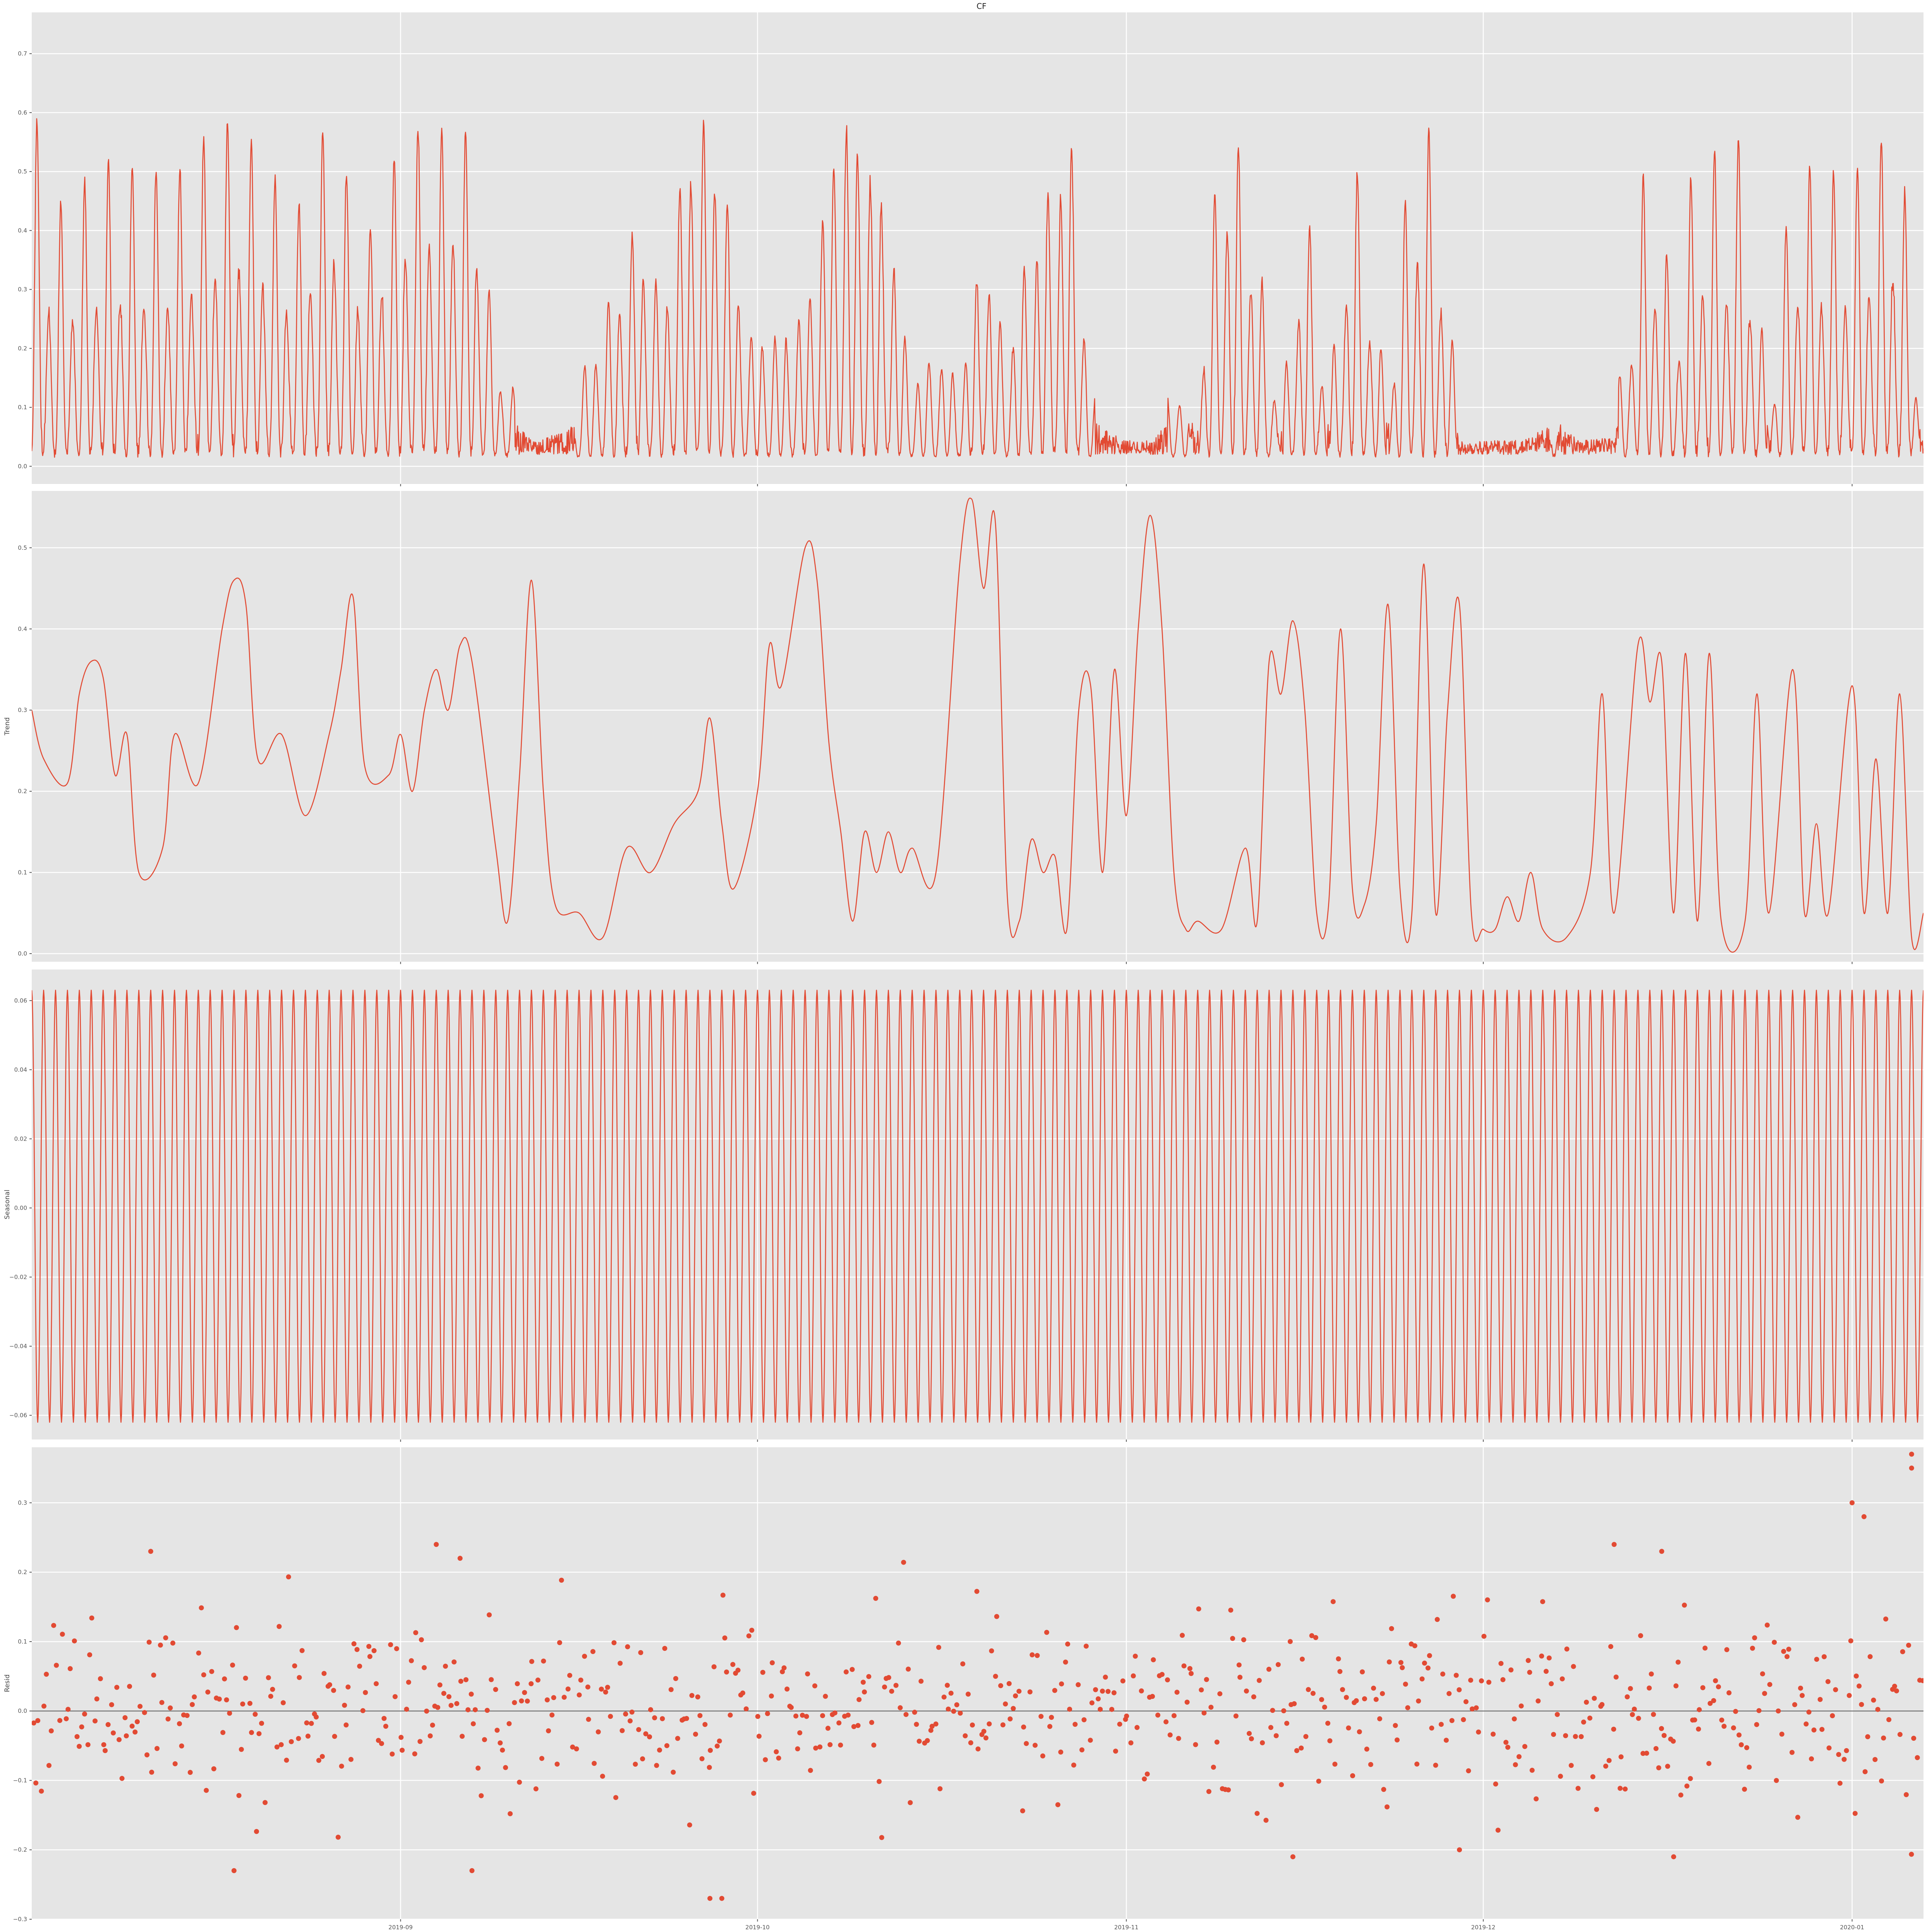 The height and width of the screenshot is (1932, 1932). What do you see at coordinates (22, 289) in the screenshot?
I see `y-tick-label: 0.3` at bounding box center [22, 289].